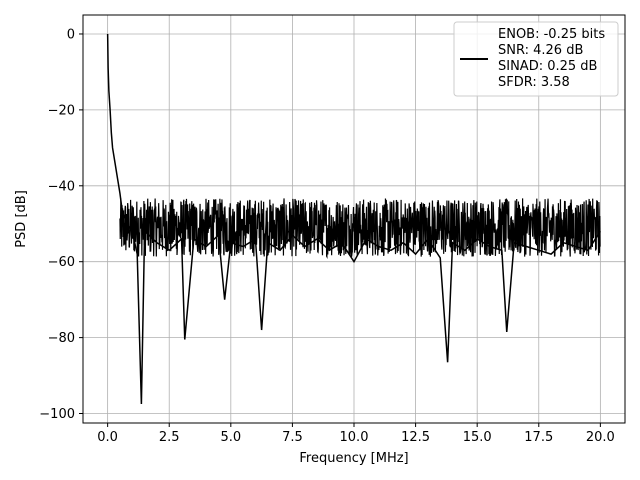 The height and width of the screenshot is (480, 640). What do you see at coordinates (540, 50) in the screenshot?
I see `legend-snr: SNR: 4.26 dB` at bounding box center [540, 50].